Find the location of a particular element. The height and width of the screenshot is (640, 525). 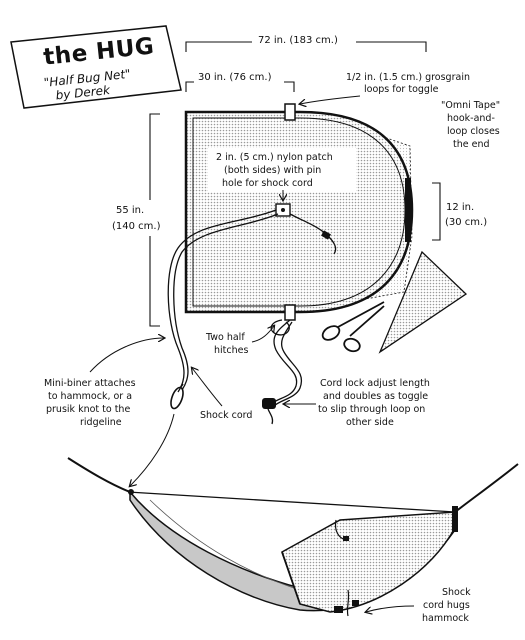

hugs-hammock-line2: cord hugs is located at coordinates (446, 605).